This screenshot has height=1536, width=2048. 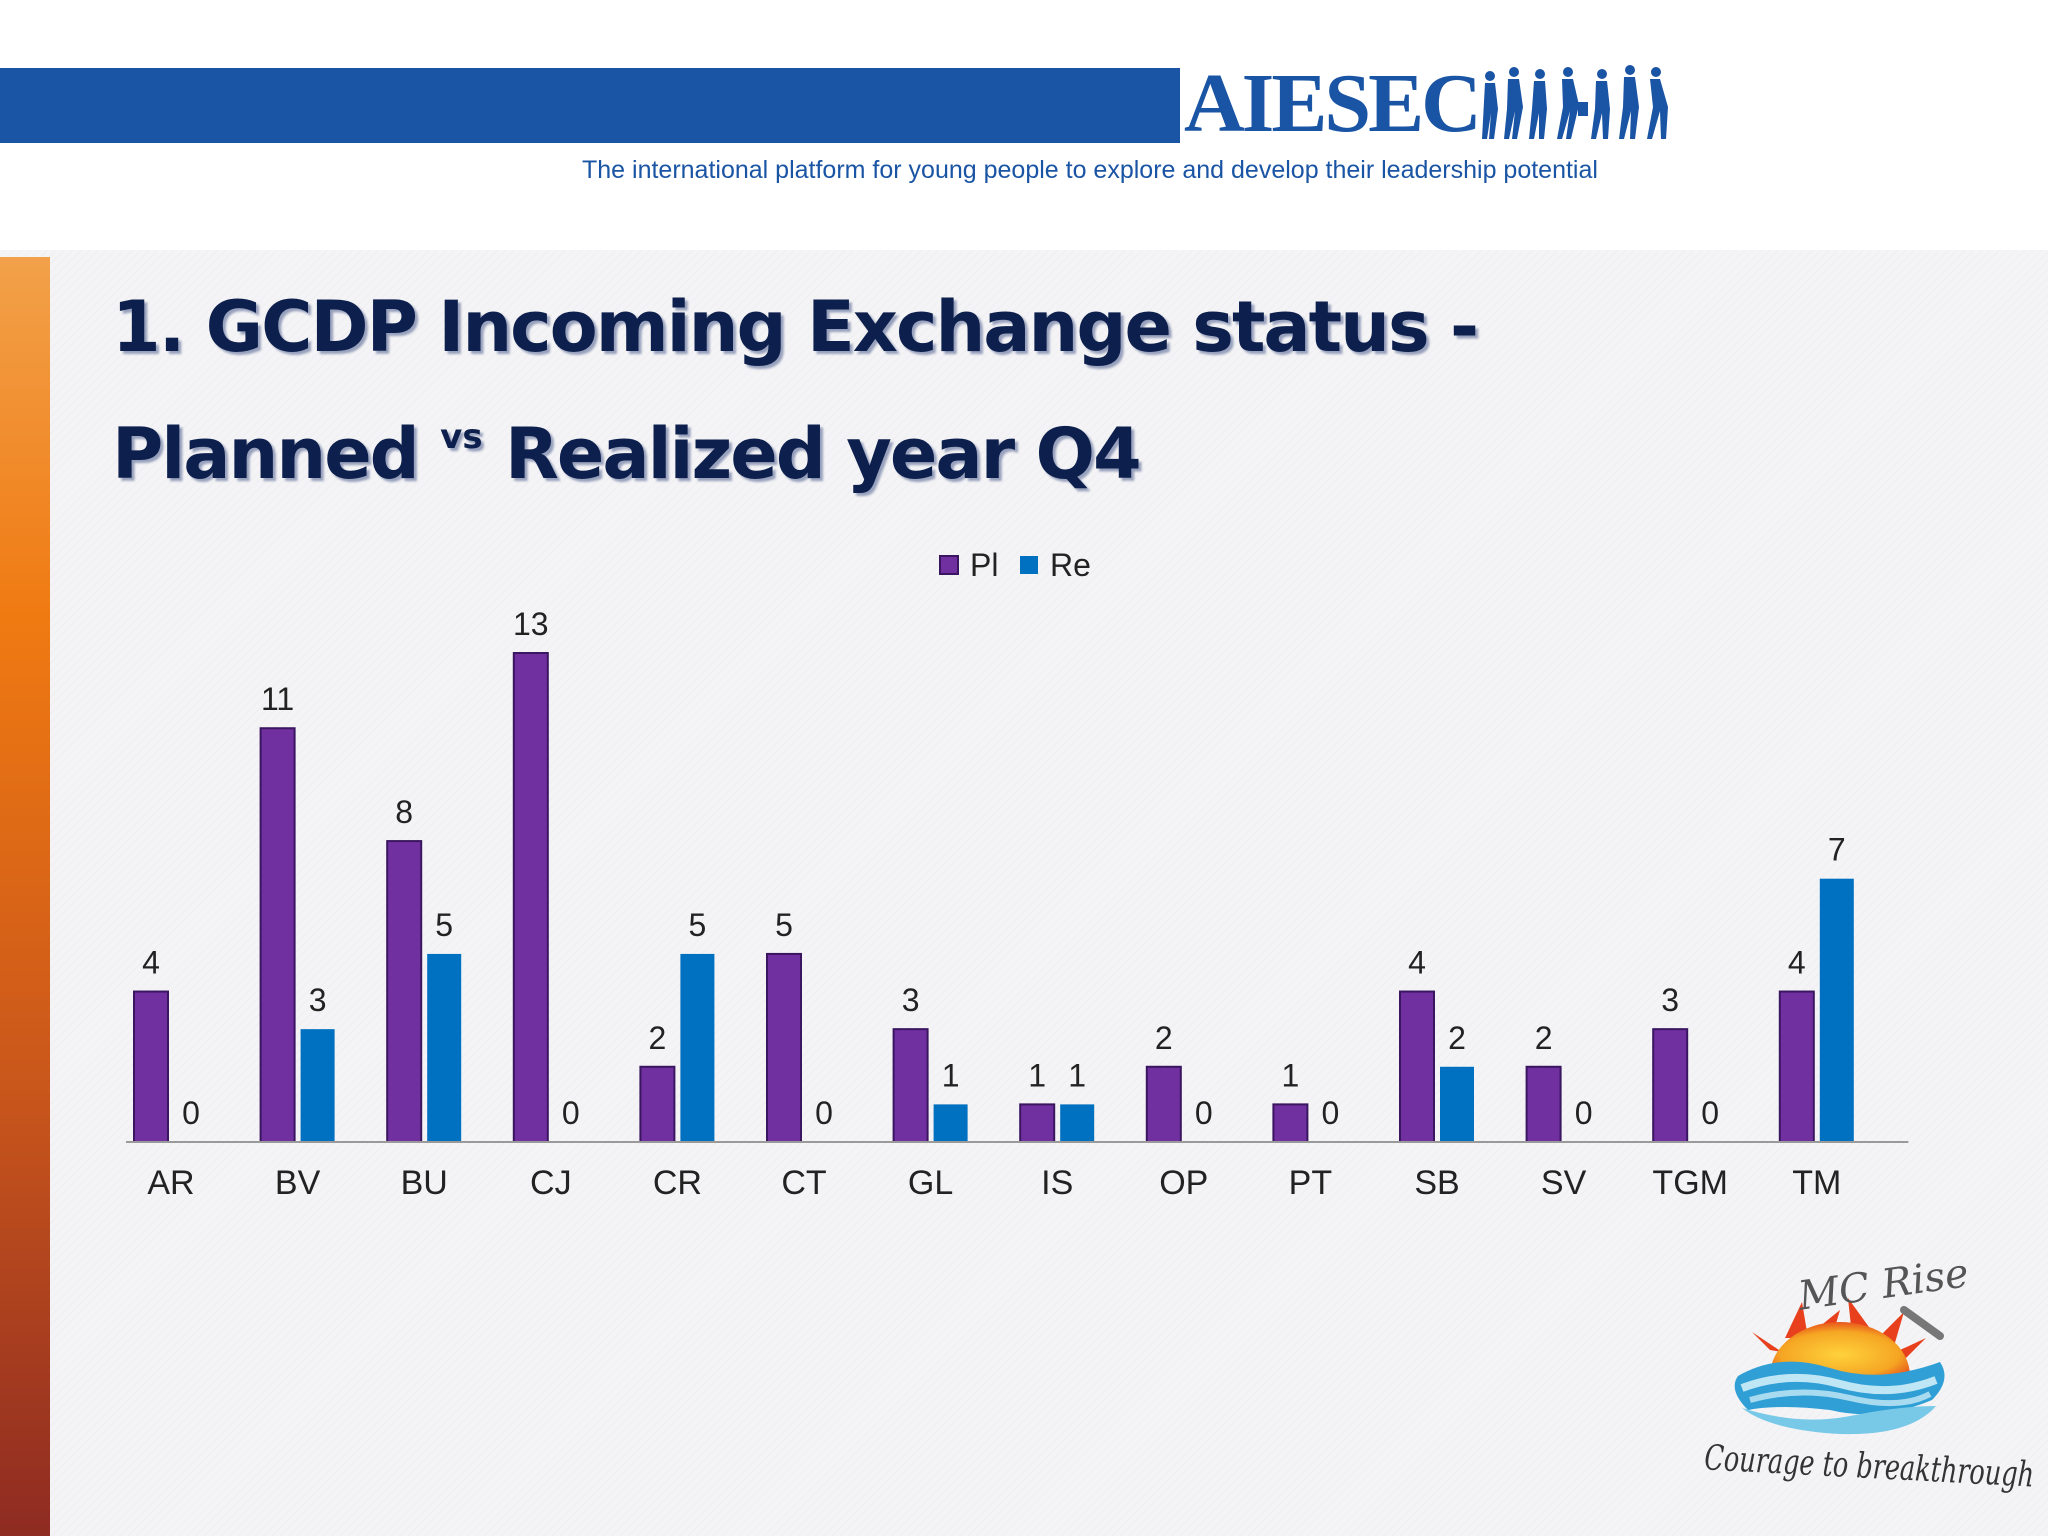 What do you see at coordinates (191, 1113) in the screenshot?
I see `data-label-re-ar: 0` at bounding box center [191, 1113].